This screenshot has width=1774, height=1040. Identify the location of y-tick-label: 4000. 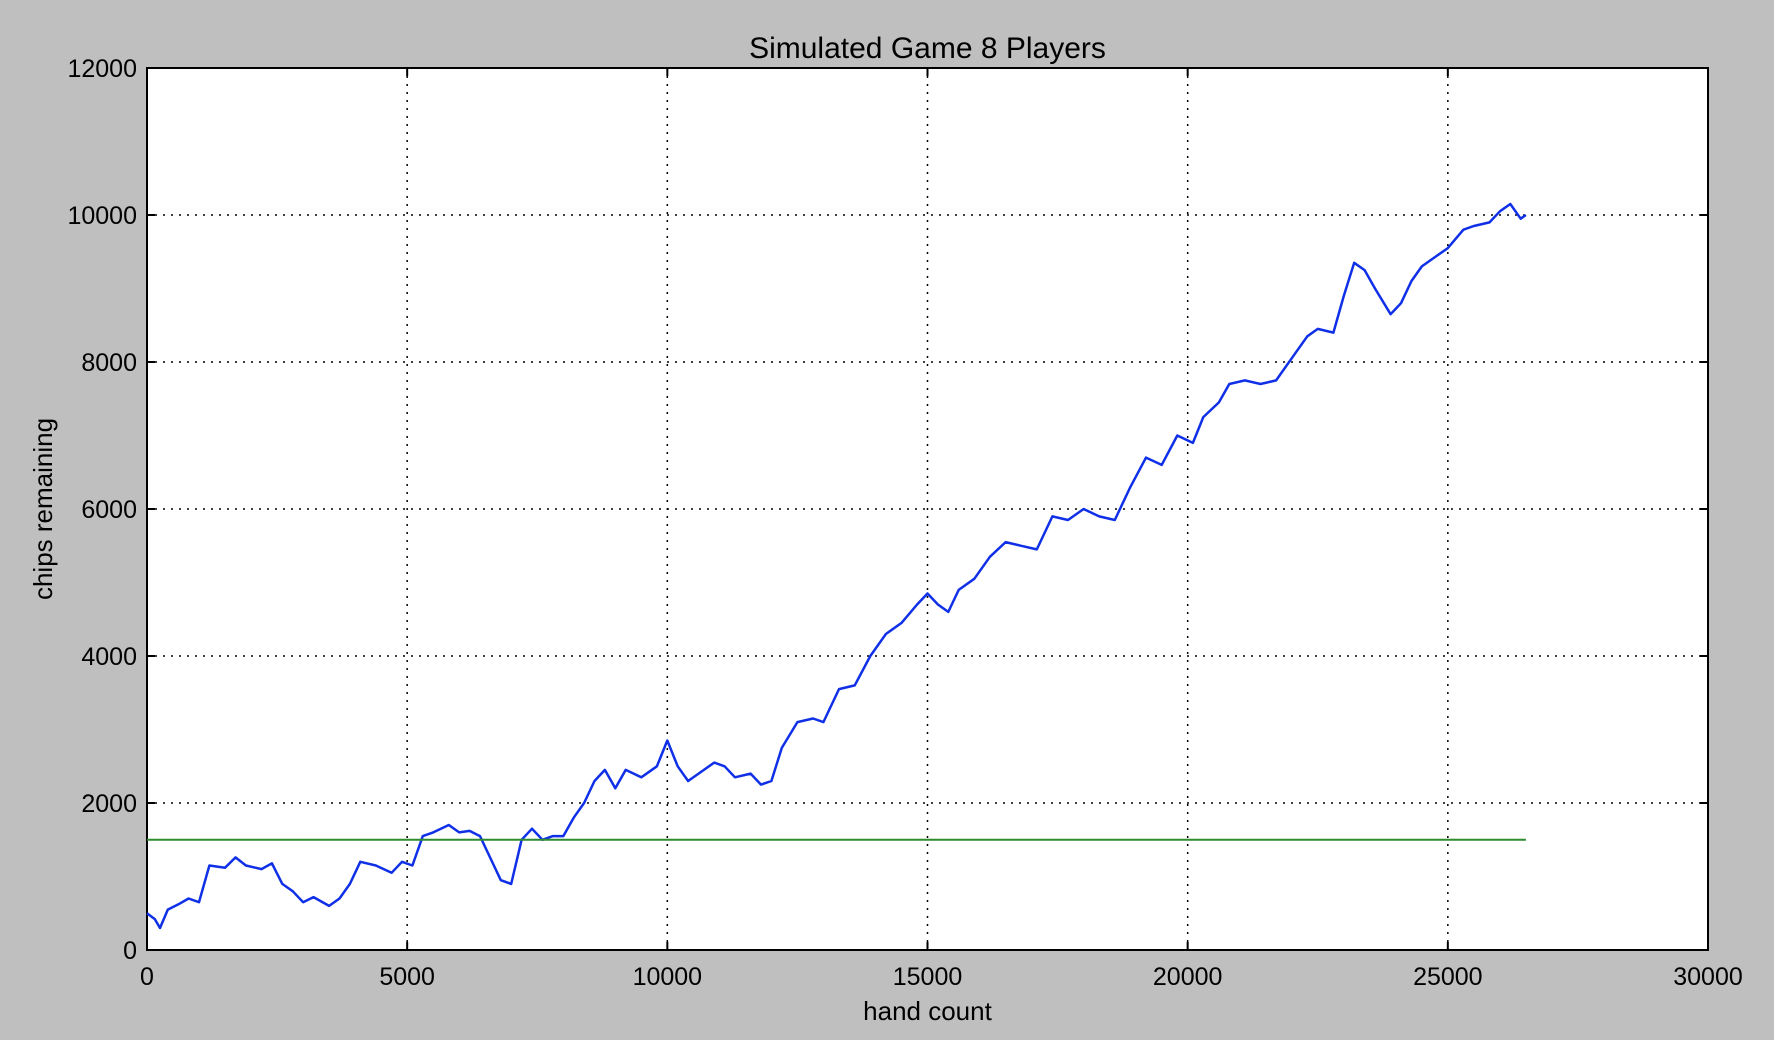
(109, 657).